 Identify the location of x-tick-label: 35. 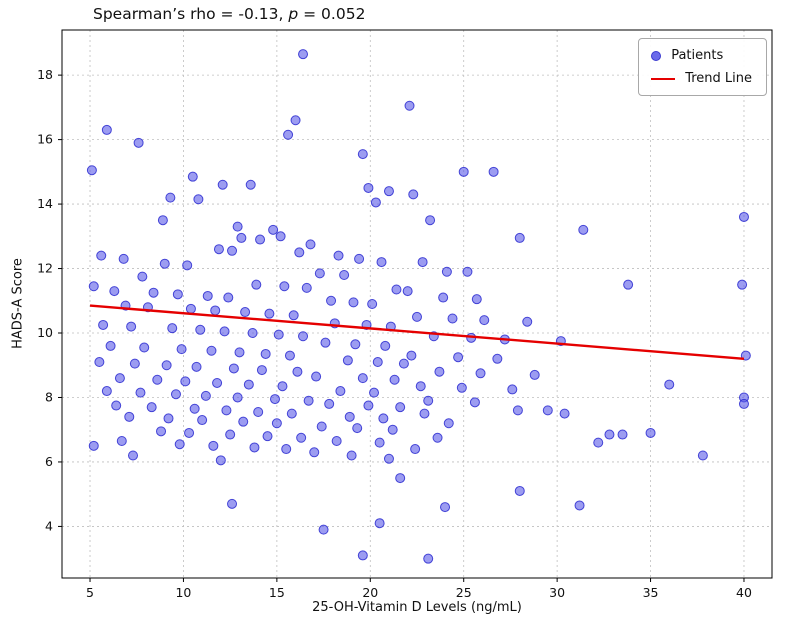
(651, 592).